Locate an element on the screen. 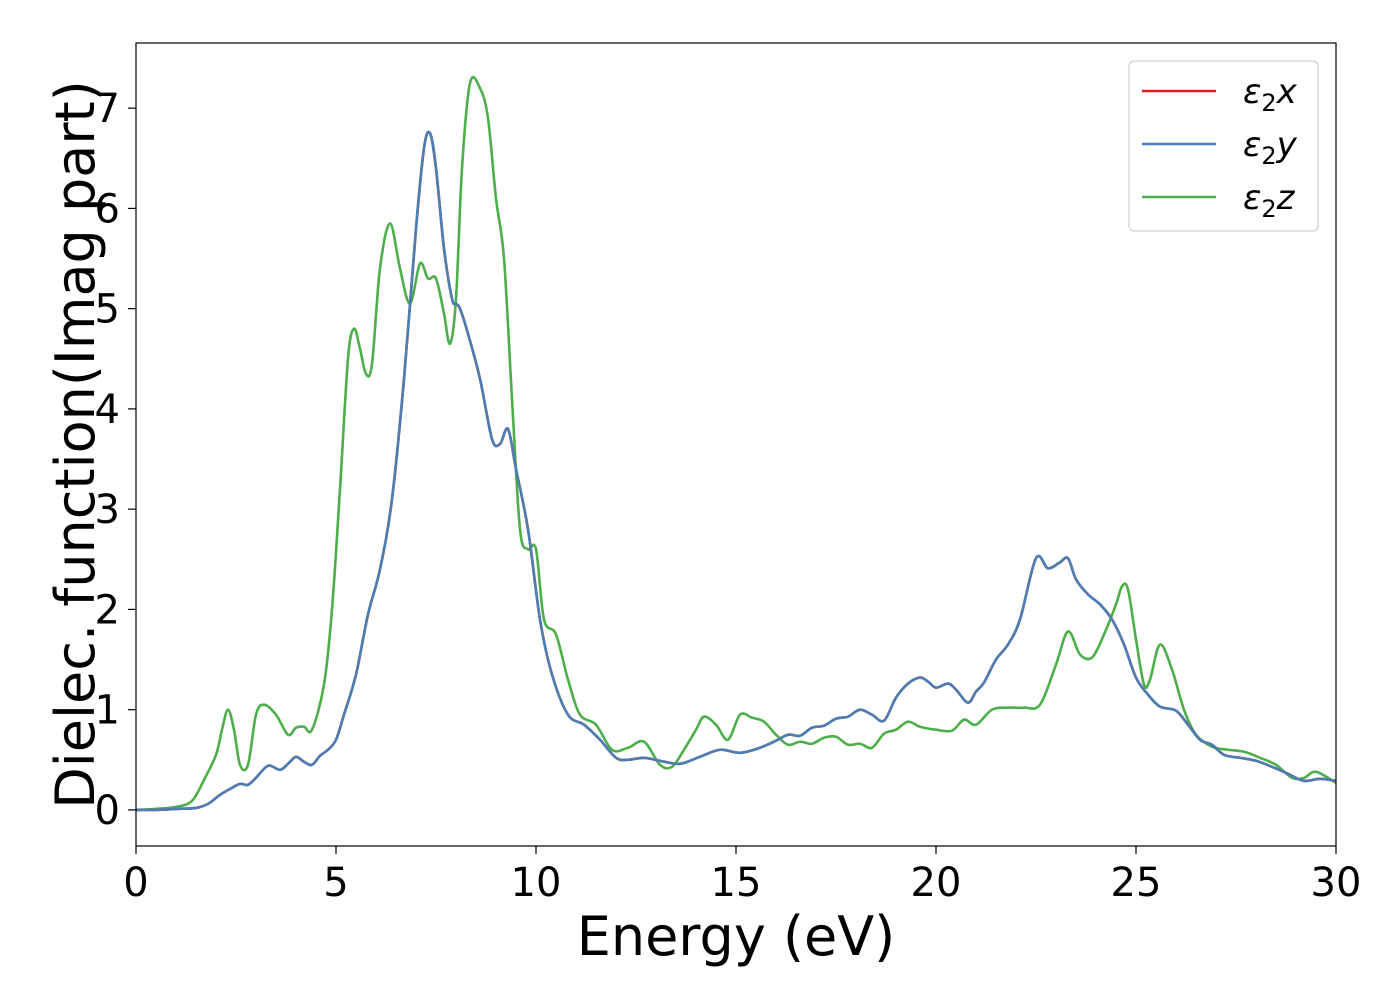 Image resolution: width=1400 pixels, height=1000 pixels. legend-box is located at coordinates (1223, 146).